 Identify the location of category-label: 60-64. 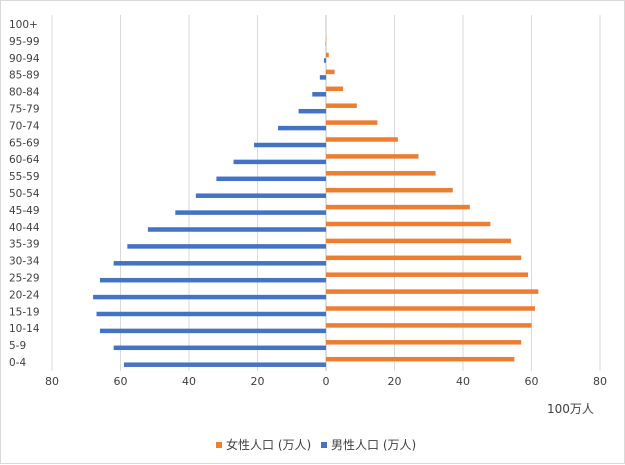
(24, 160).